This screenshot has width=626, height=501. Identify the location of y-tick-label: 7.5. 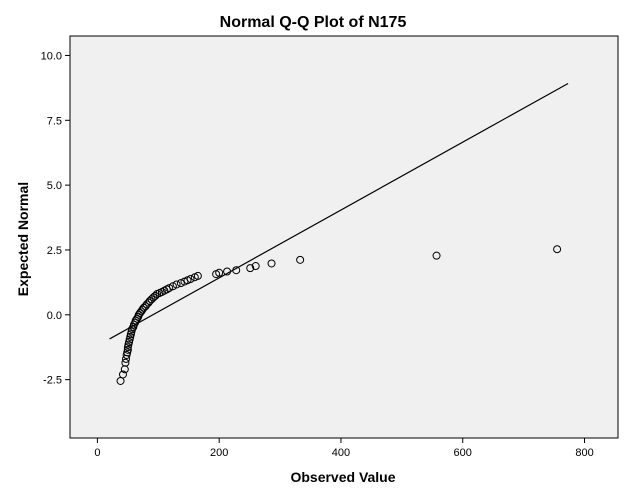
(54, 121).